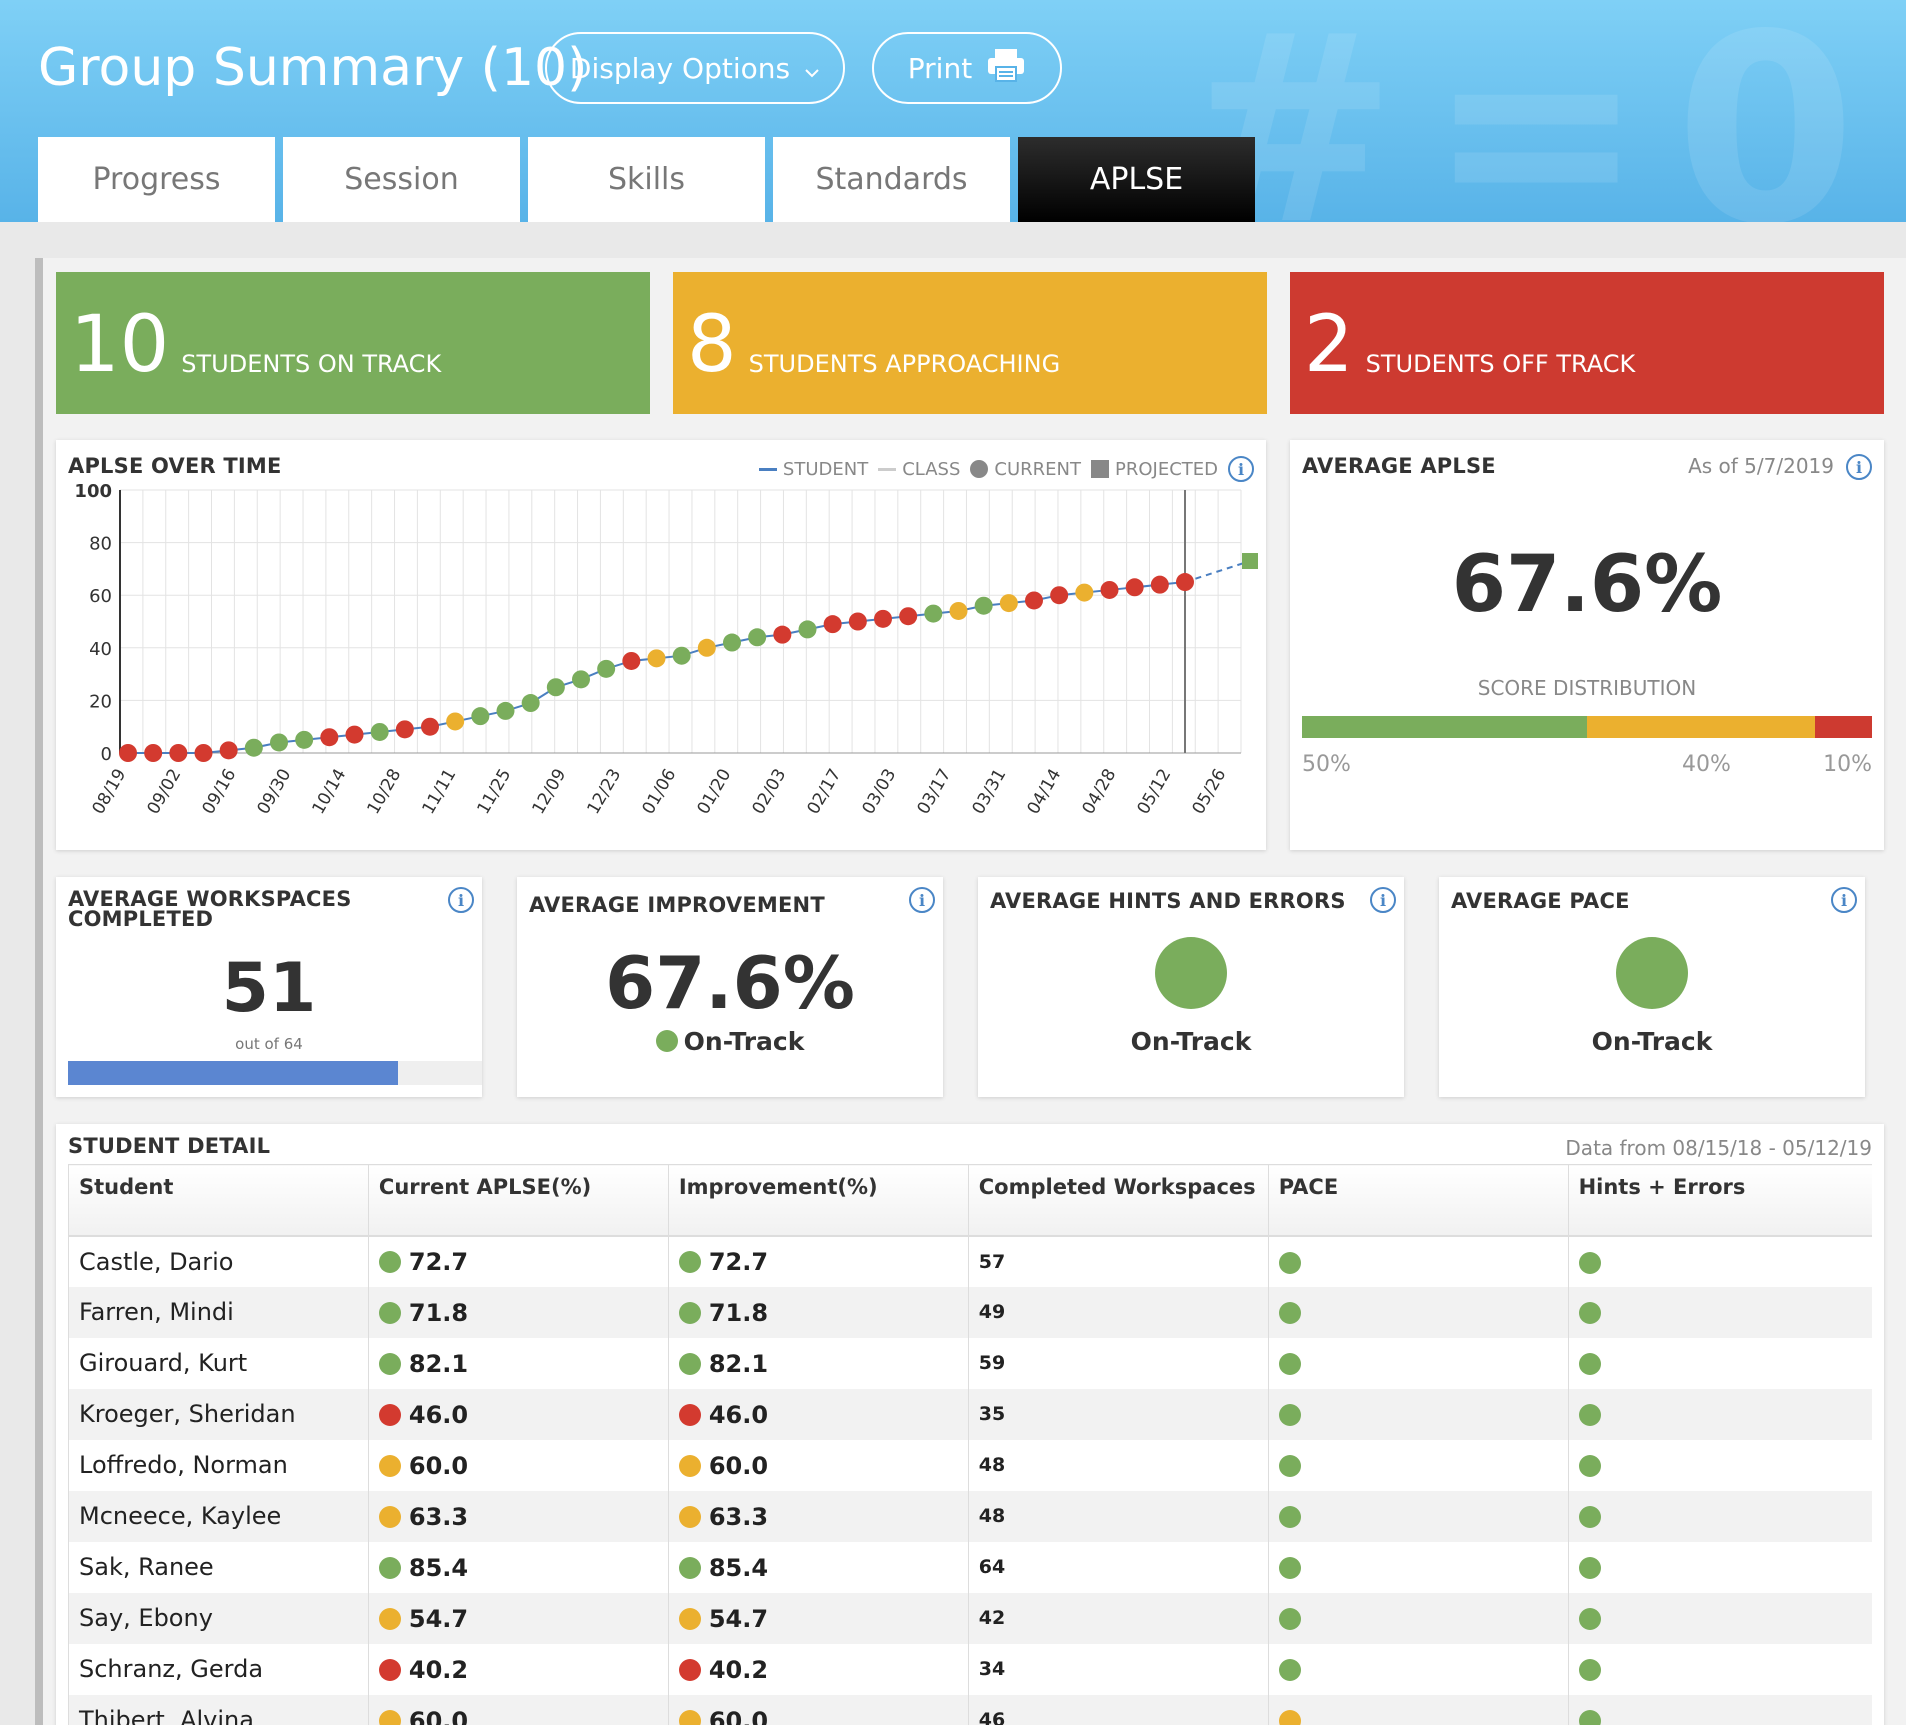 Image resolution: width=1906 pixels, height=1725 pixels. I want to click on kpi-on-track: 10 STUDENTS ON TRACK, so click(353, 343).